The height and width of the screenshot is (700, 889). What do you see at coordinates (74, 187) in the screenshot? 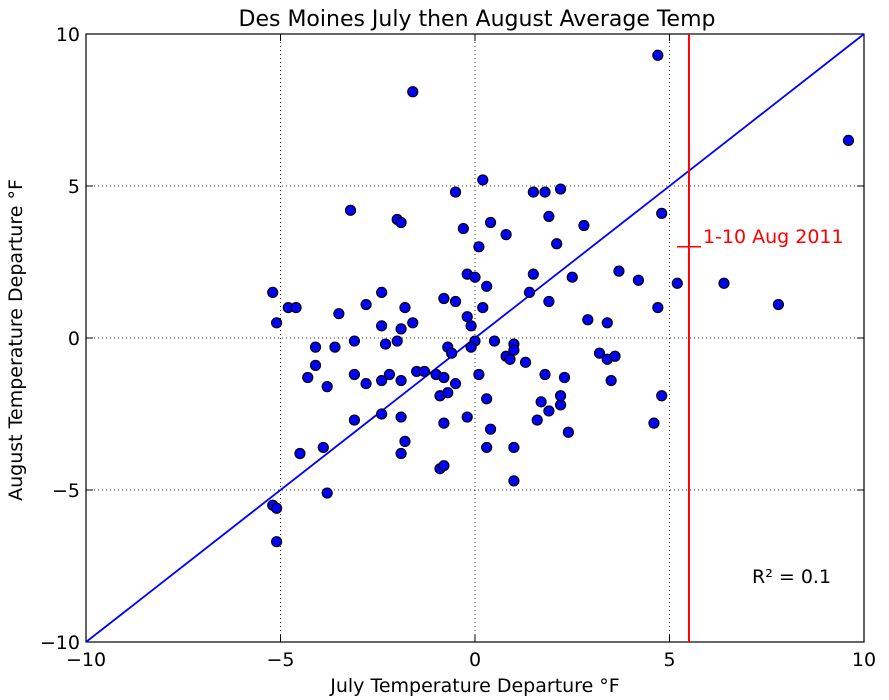
I see `y-tick-label: 5` at bounding box center [74, 187].